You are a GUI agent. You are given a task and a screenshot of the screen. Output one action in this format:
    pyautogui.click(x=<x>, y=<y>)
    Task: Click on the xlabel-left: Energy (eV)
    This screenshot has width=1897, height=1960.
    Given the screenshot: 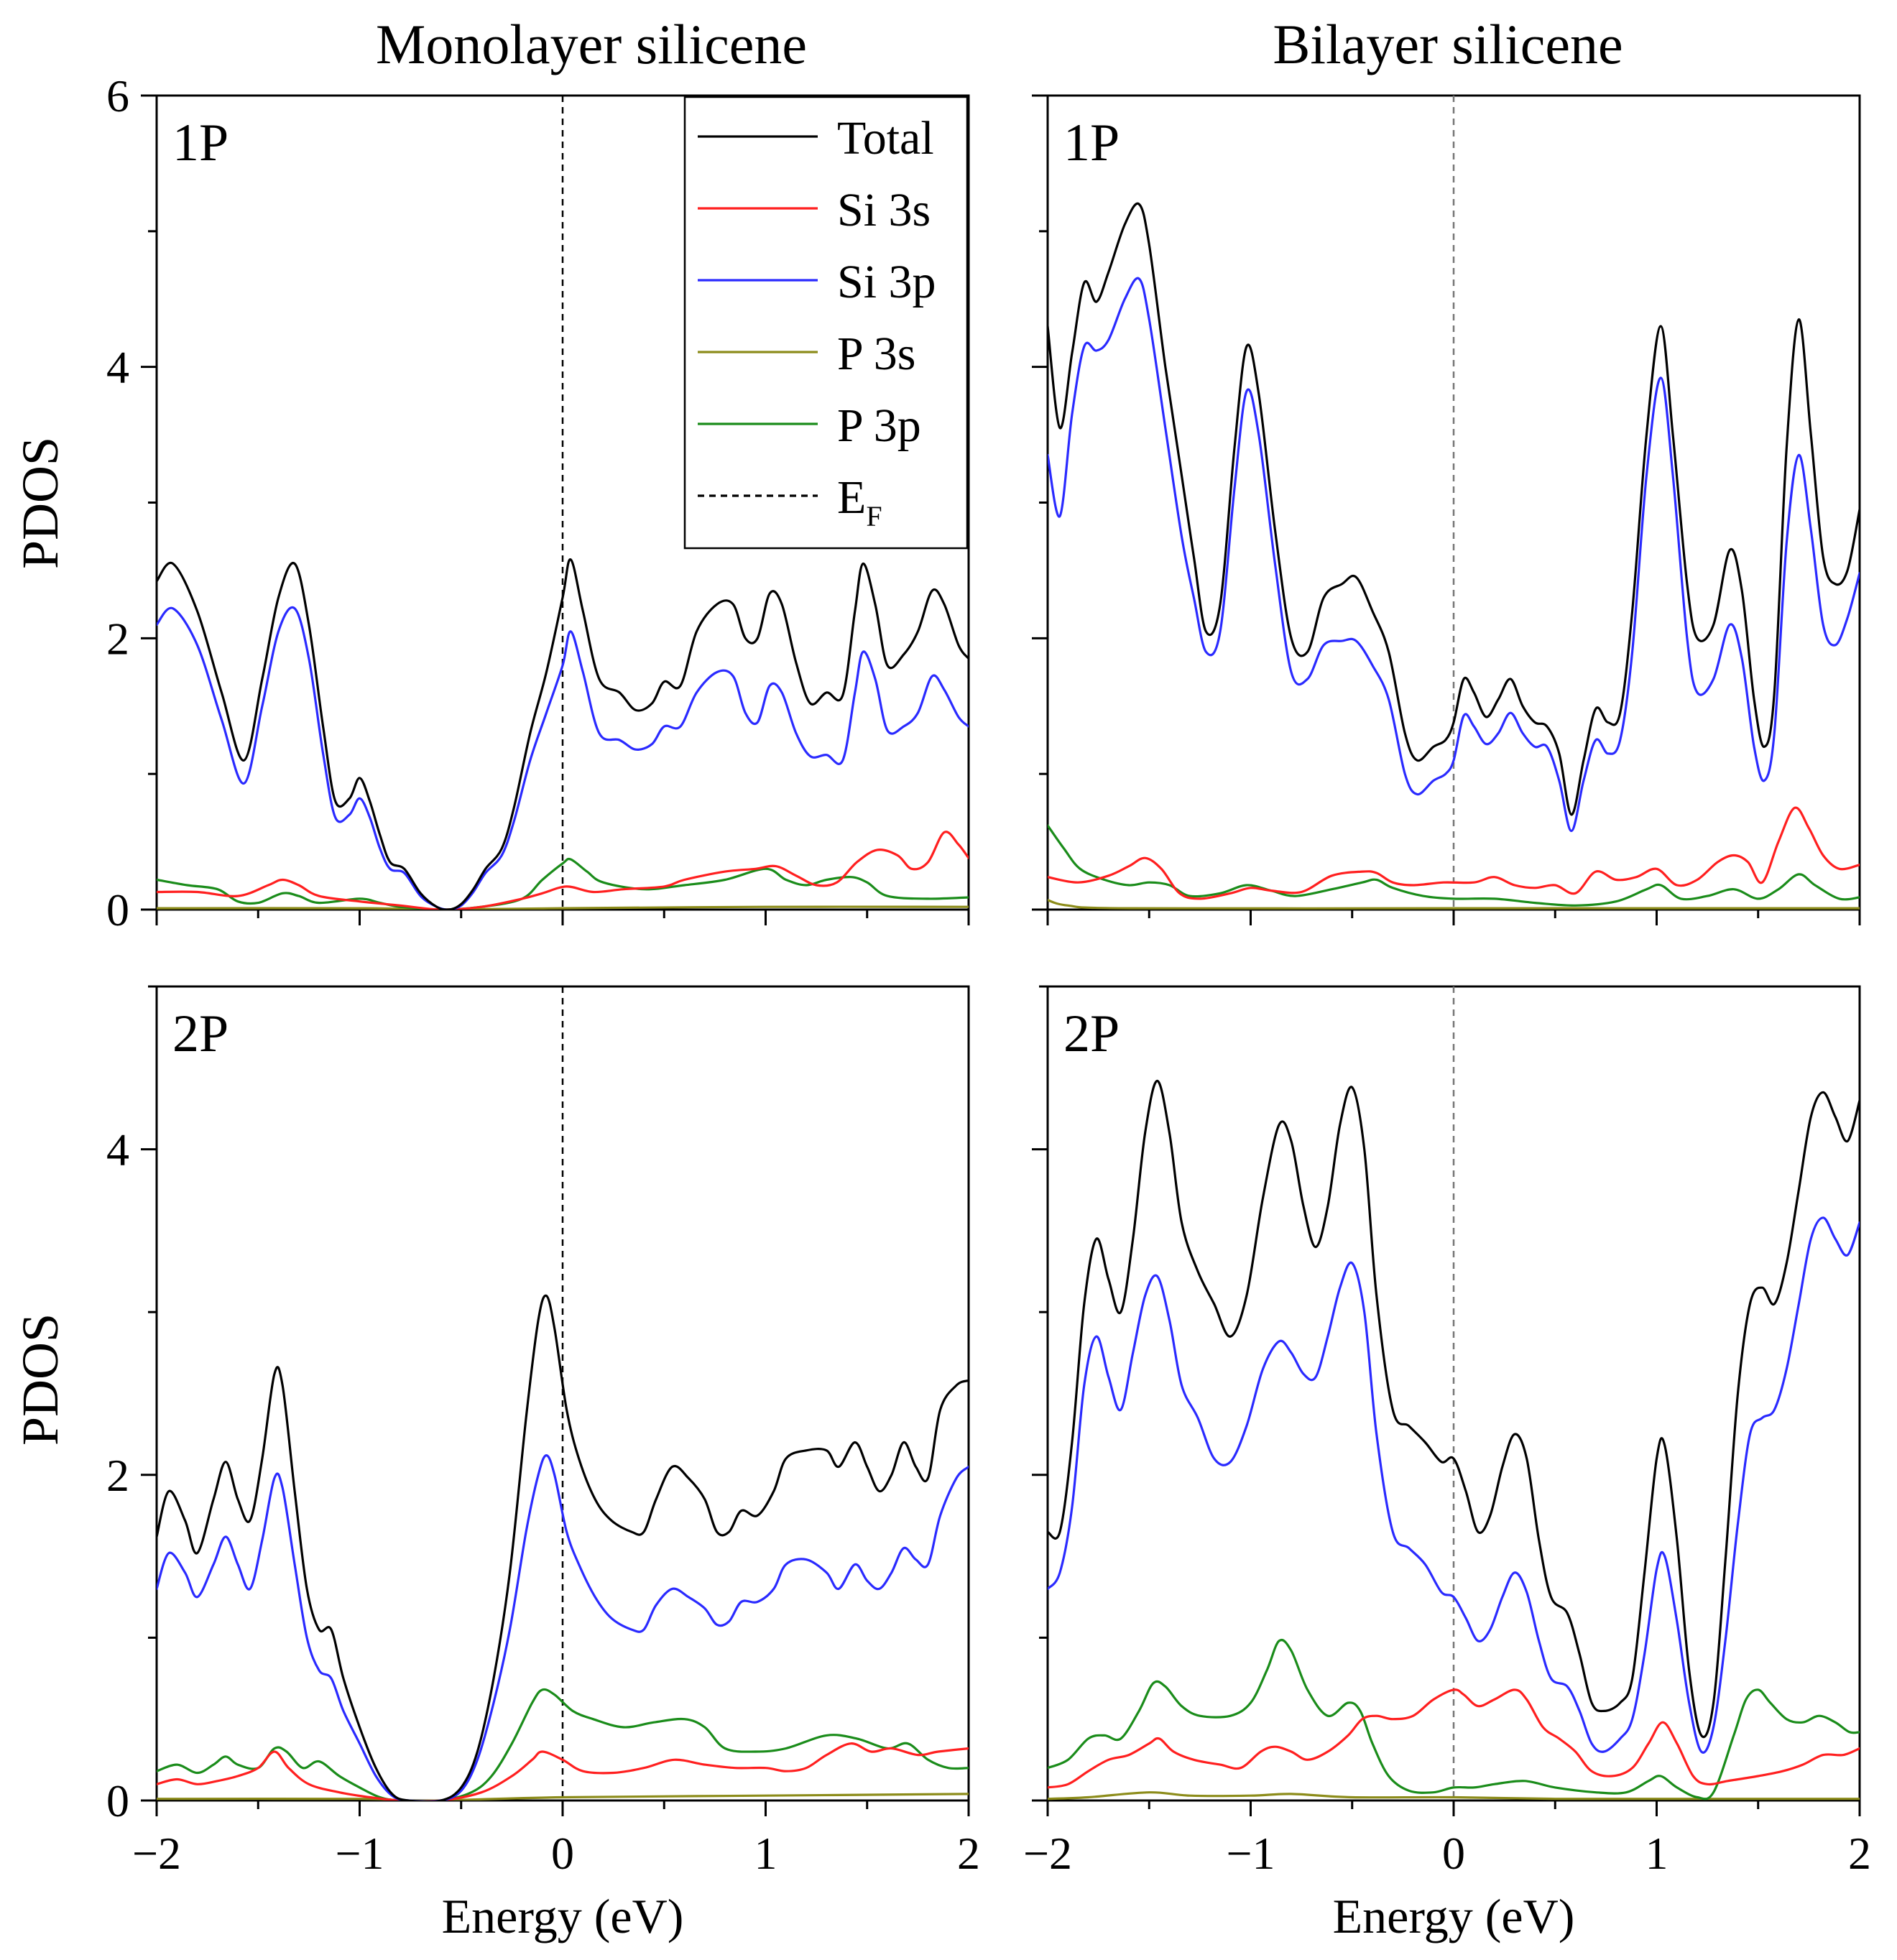 What is the action you would take?
    pyautogui.click(x=563, y=1916)
    